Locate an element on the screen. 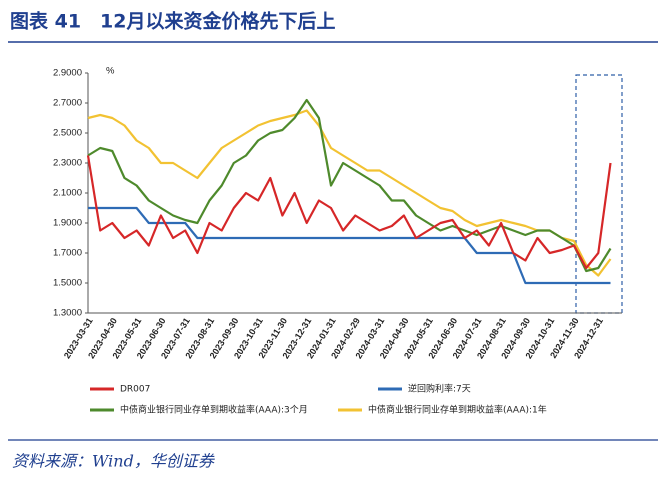 The height and width of the screenshot is (480, 666). highlight-box is located at coordinates (599, 194).